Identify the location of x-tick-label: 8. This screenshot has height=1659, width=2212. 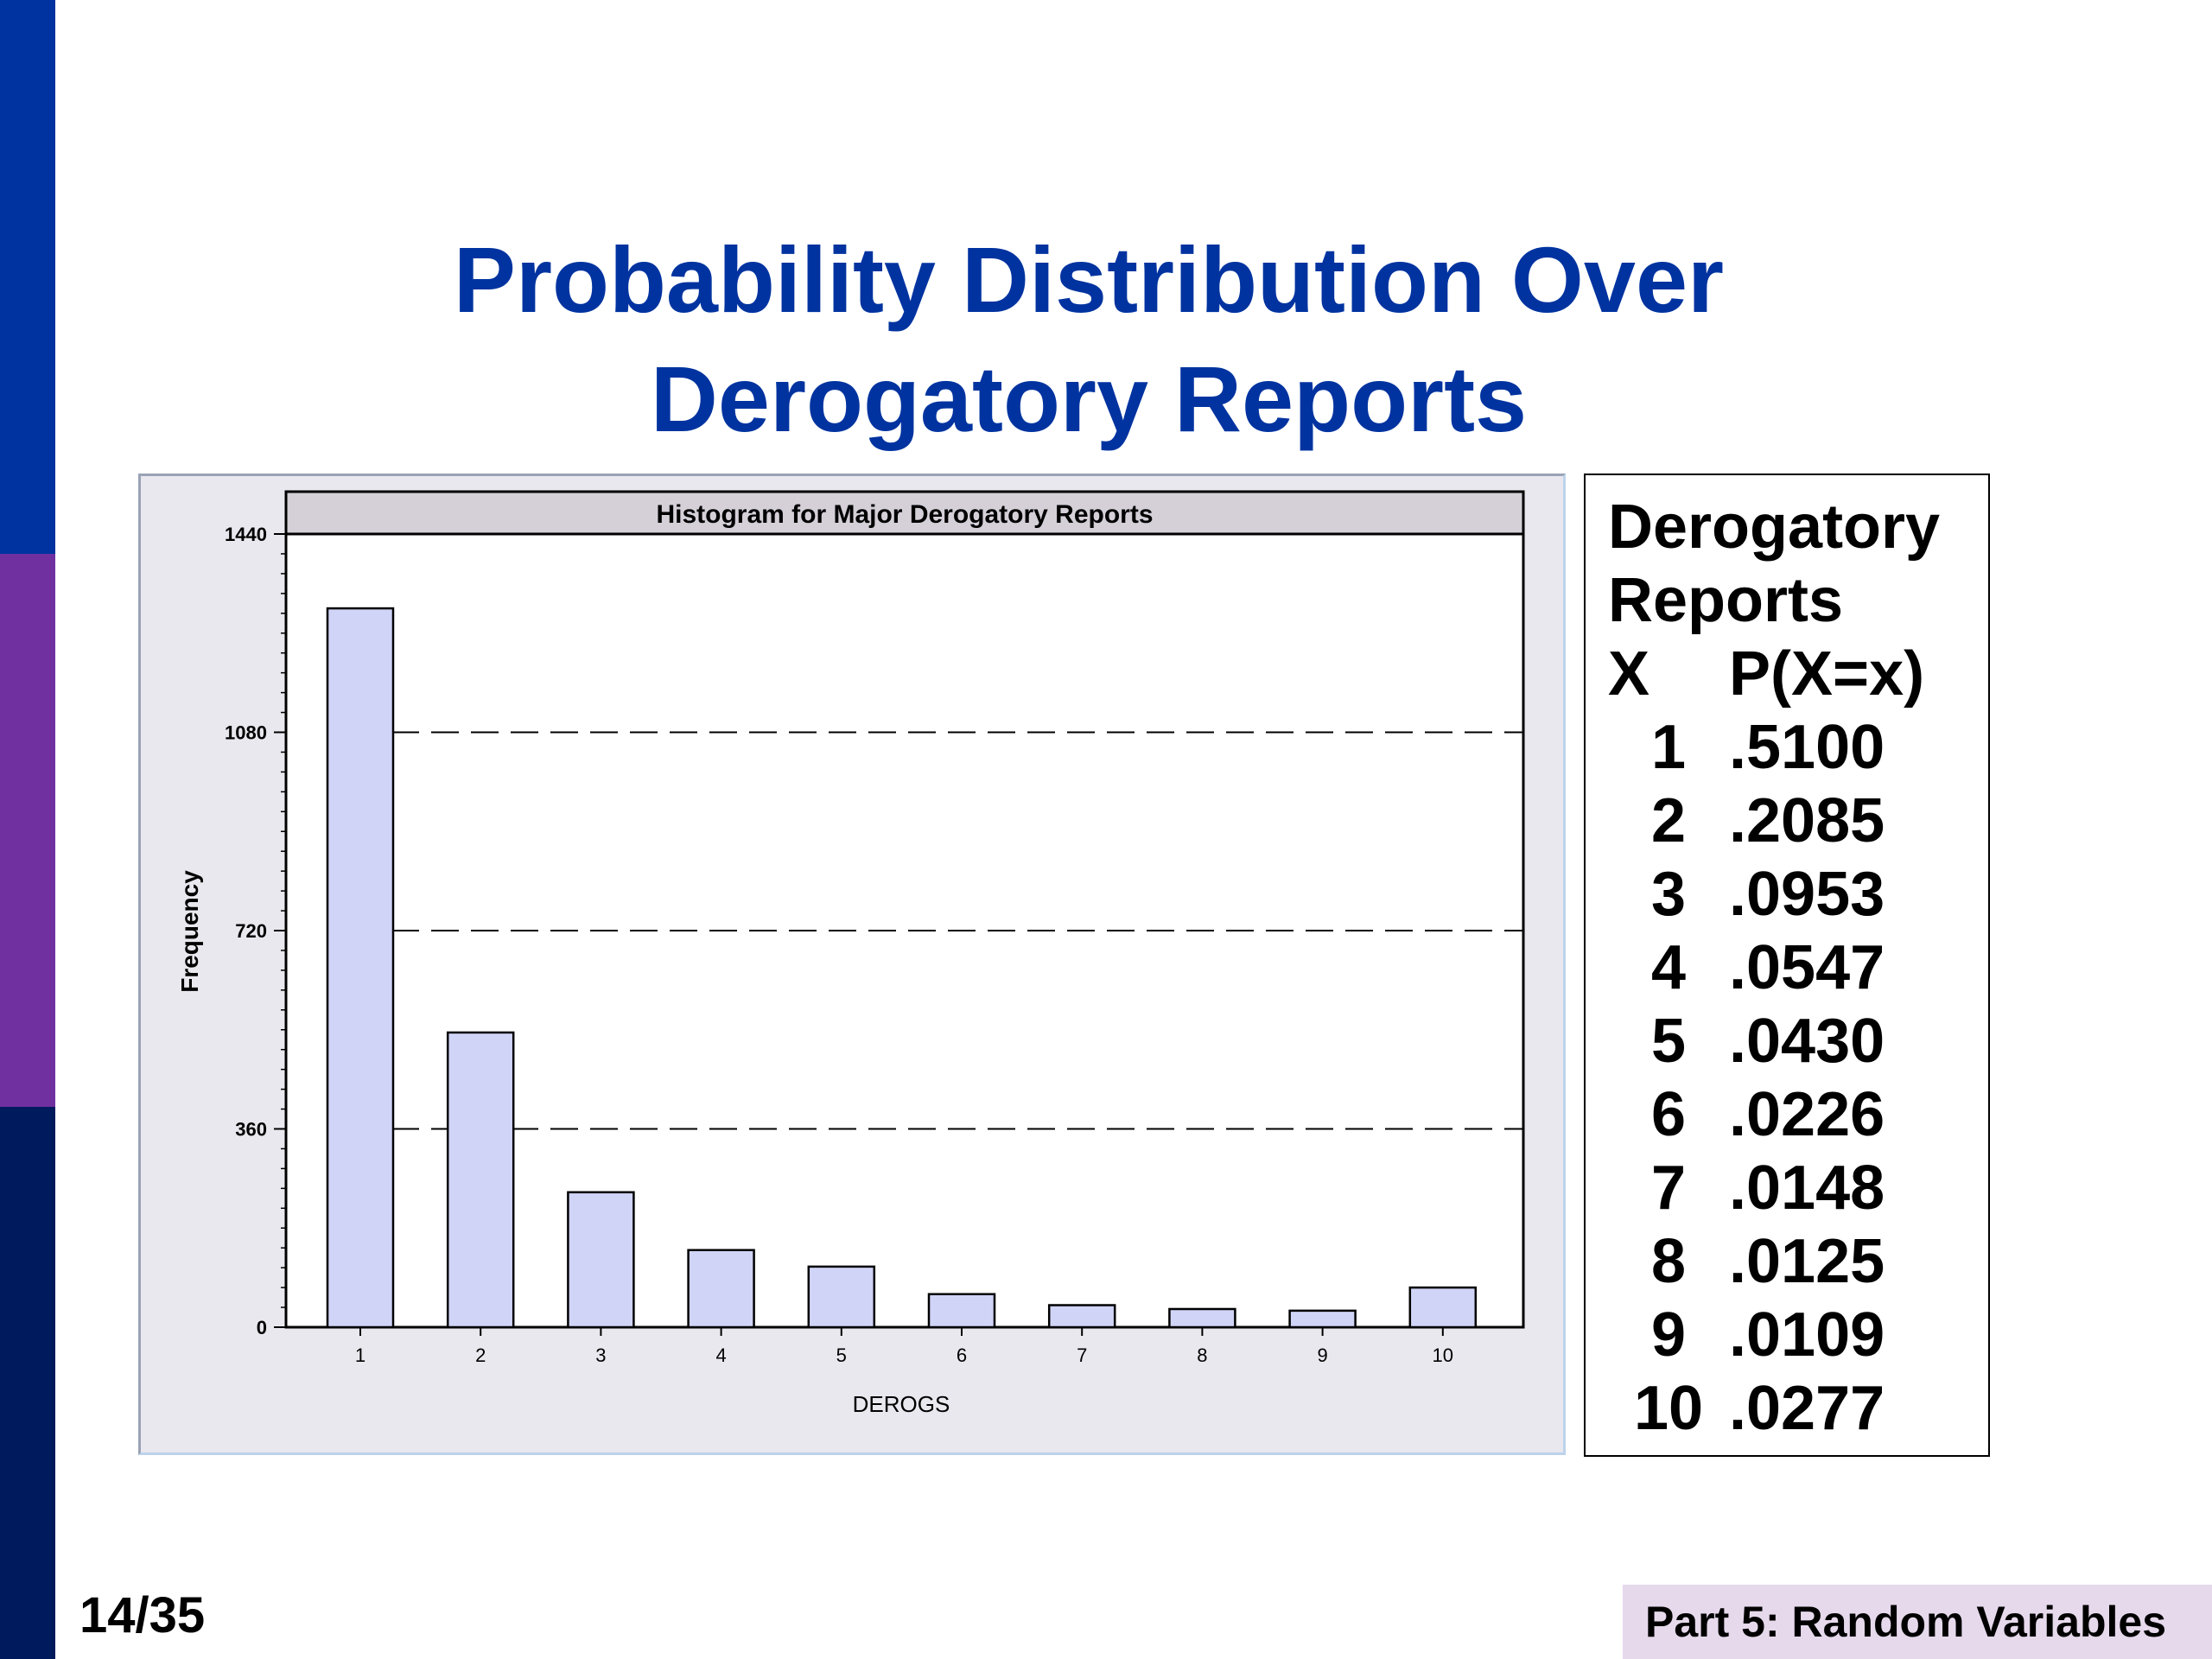
(1202, 1355).